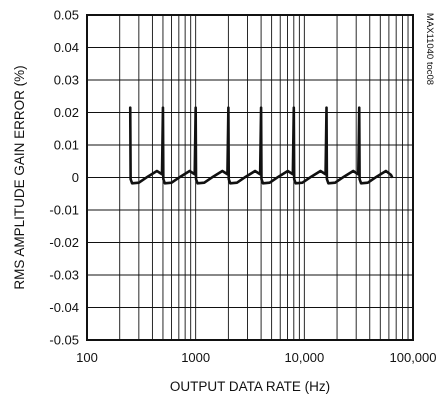 This screenshot has width=439, height=405. Describe the element at coordinates (64, 210) in the screenshot. I see `y-tick-label: -0.01` at that location.